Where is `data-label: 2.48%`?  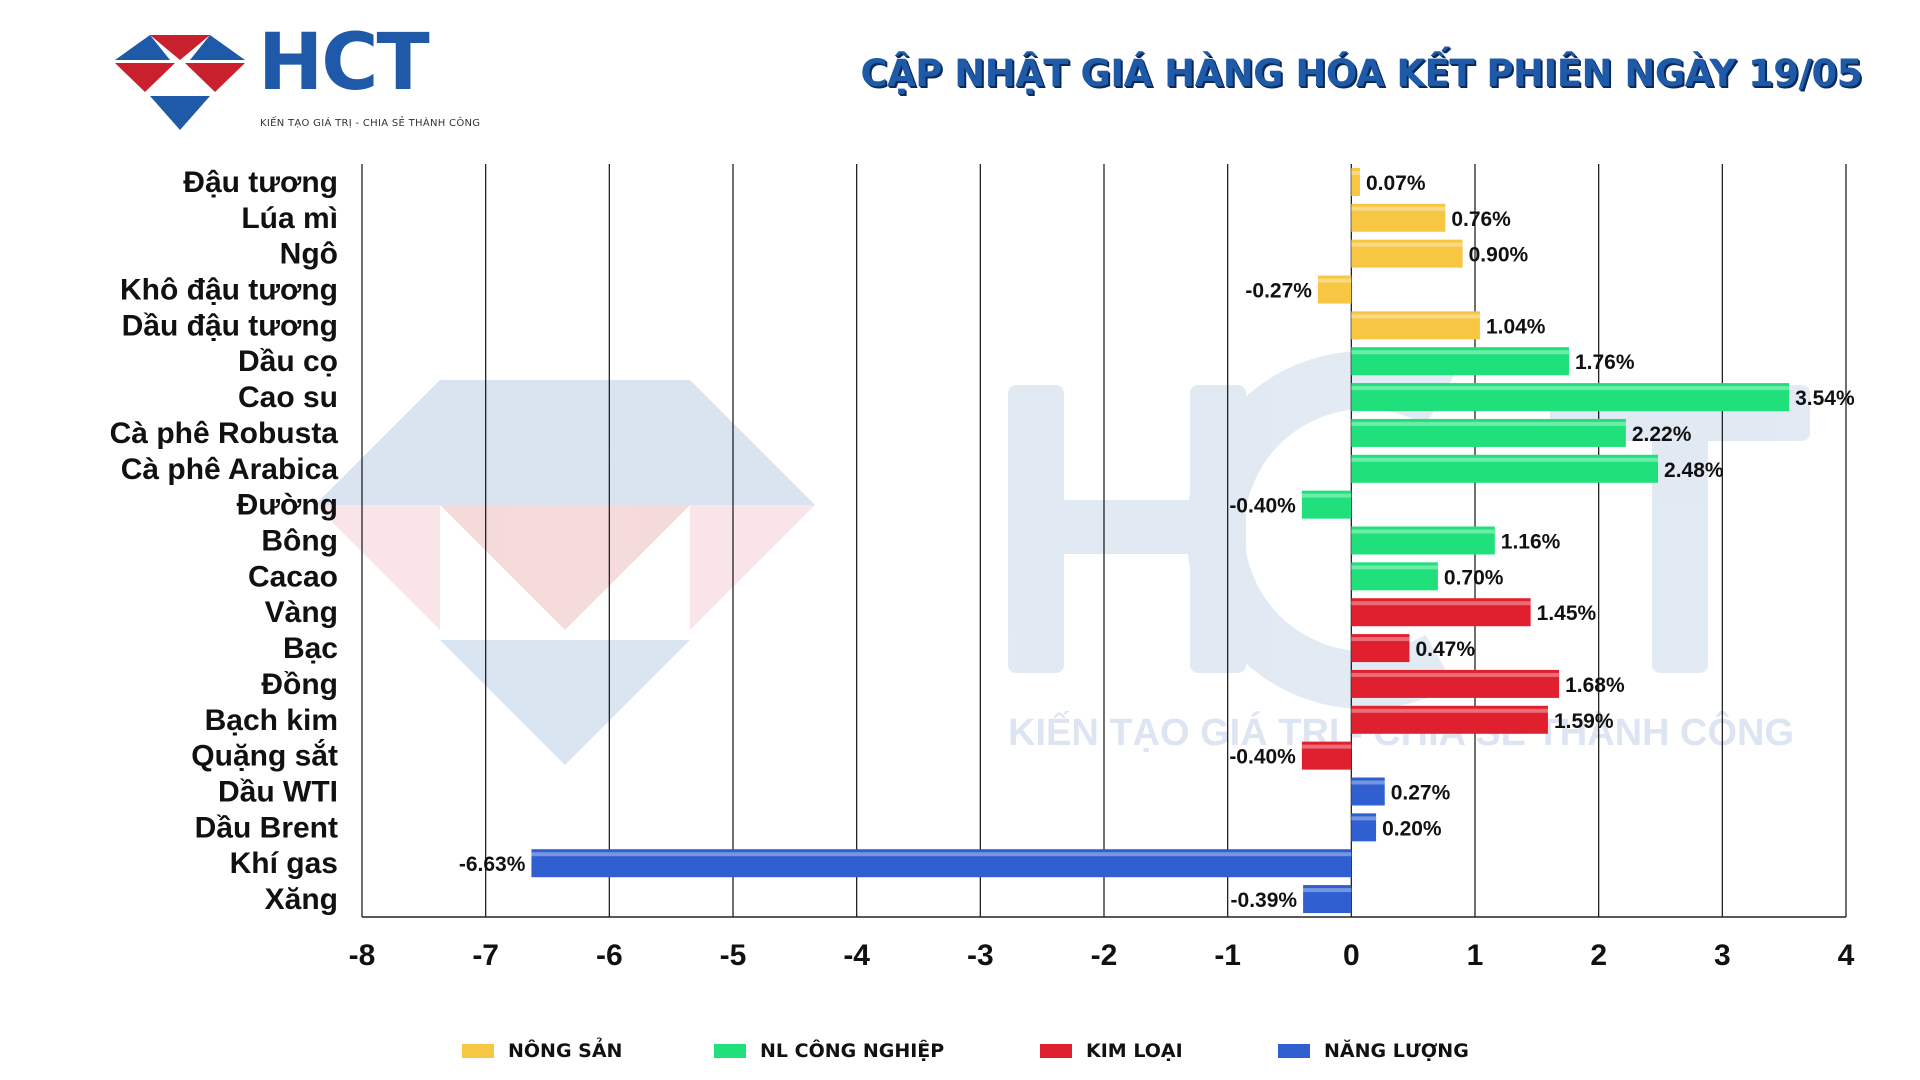
data-label: 2.48% is located at coordinates (1694, 470).